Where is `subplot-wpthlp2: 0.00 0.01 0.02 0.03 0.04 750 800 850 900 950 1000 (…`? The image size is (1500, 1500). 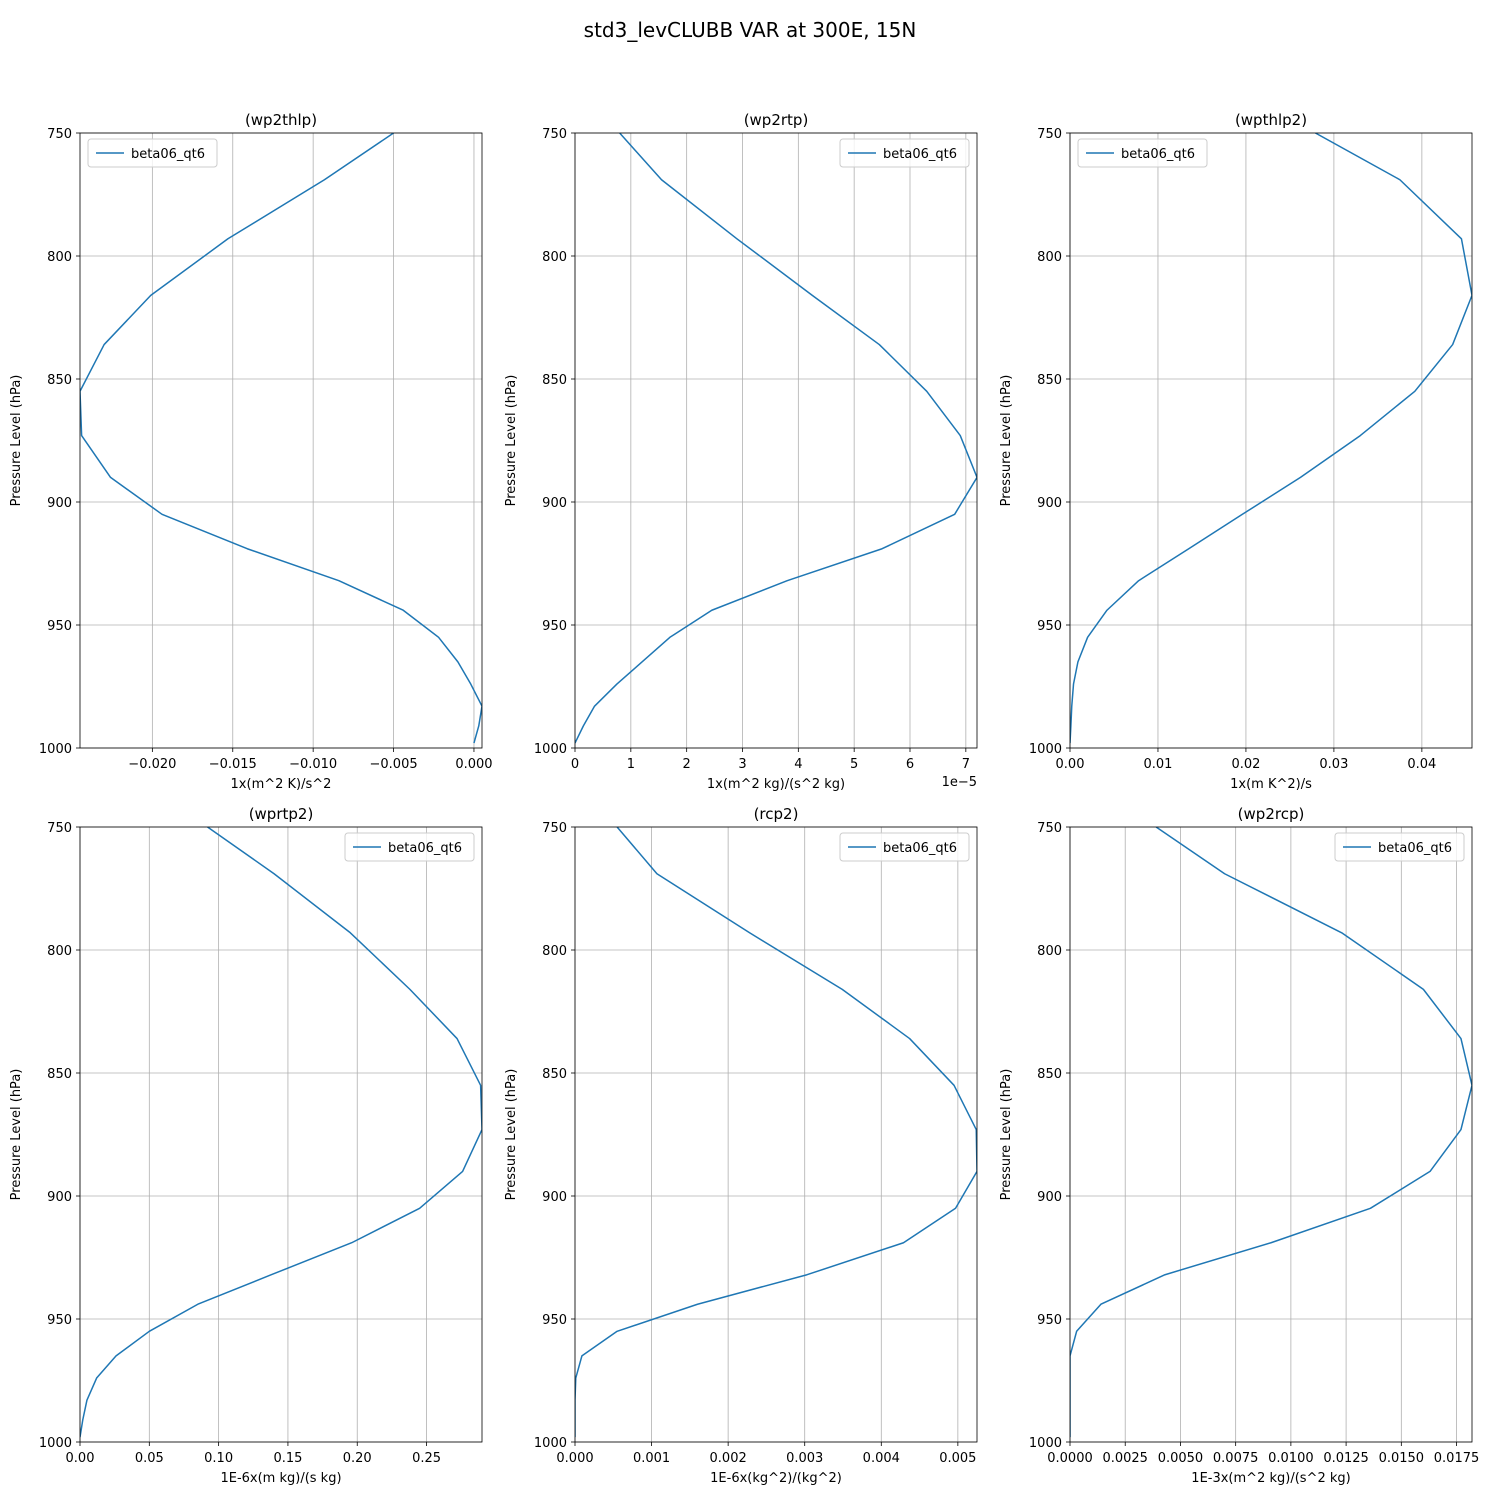 subplot-wpthlp2: 0.00 0.01 0.02 0.03 0.04 750 800 850 900 950 1000 (… is located at coordinates (1236, 451).